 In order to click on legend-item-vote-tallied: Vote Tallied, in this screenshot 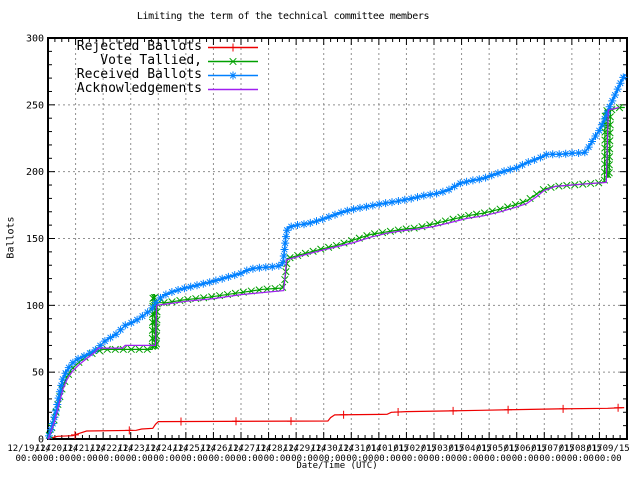, I will do `click(154, 60)`.